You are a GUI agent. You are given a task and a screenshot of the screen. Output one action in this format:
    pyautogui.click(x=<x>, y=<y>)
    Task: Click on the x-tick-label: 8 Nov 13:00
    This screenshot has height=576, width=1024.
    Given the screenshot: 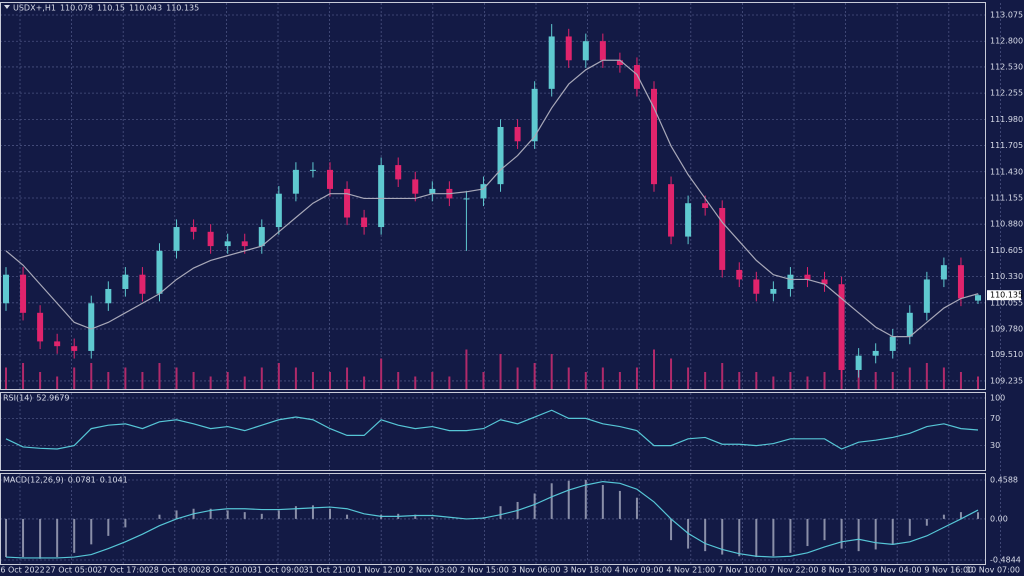 What is the action you would take?
    pyautogui.click(x=845, y=570)
    